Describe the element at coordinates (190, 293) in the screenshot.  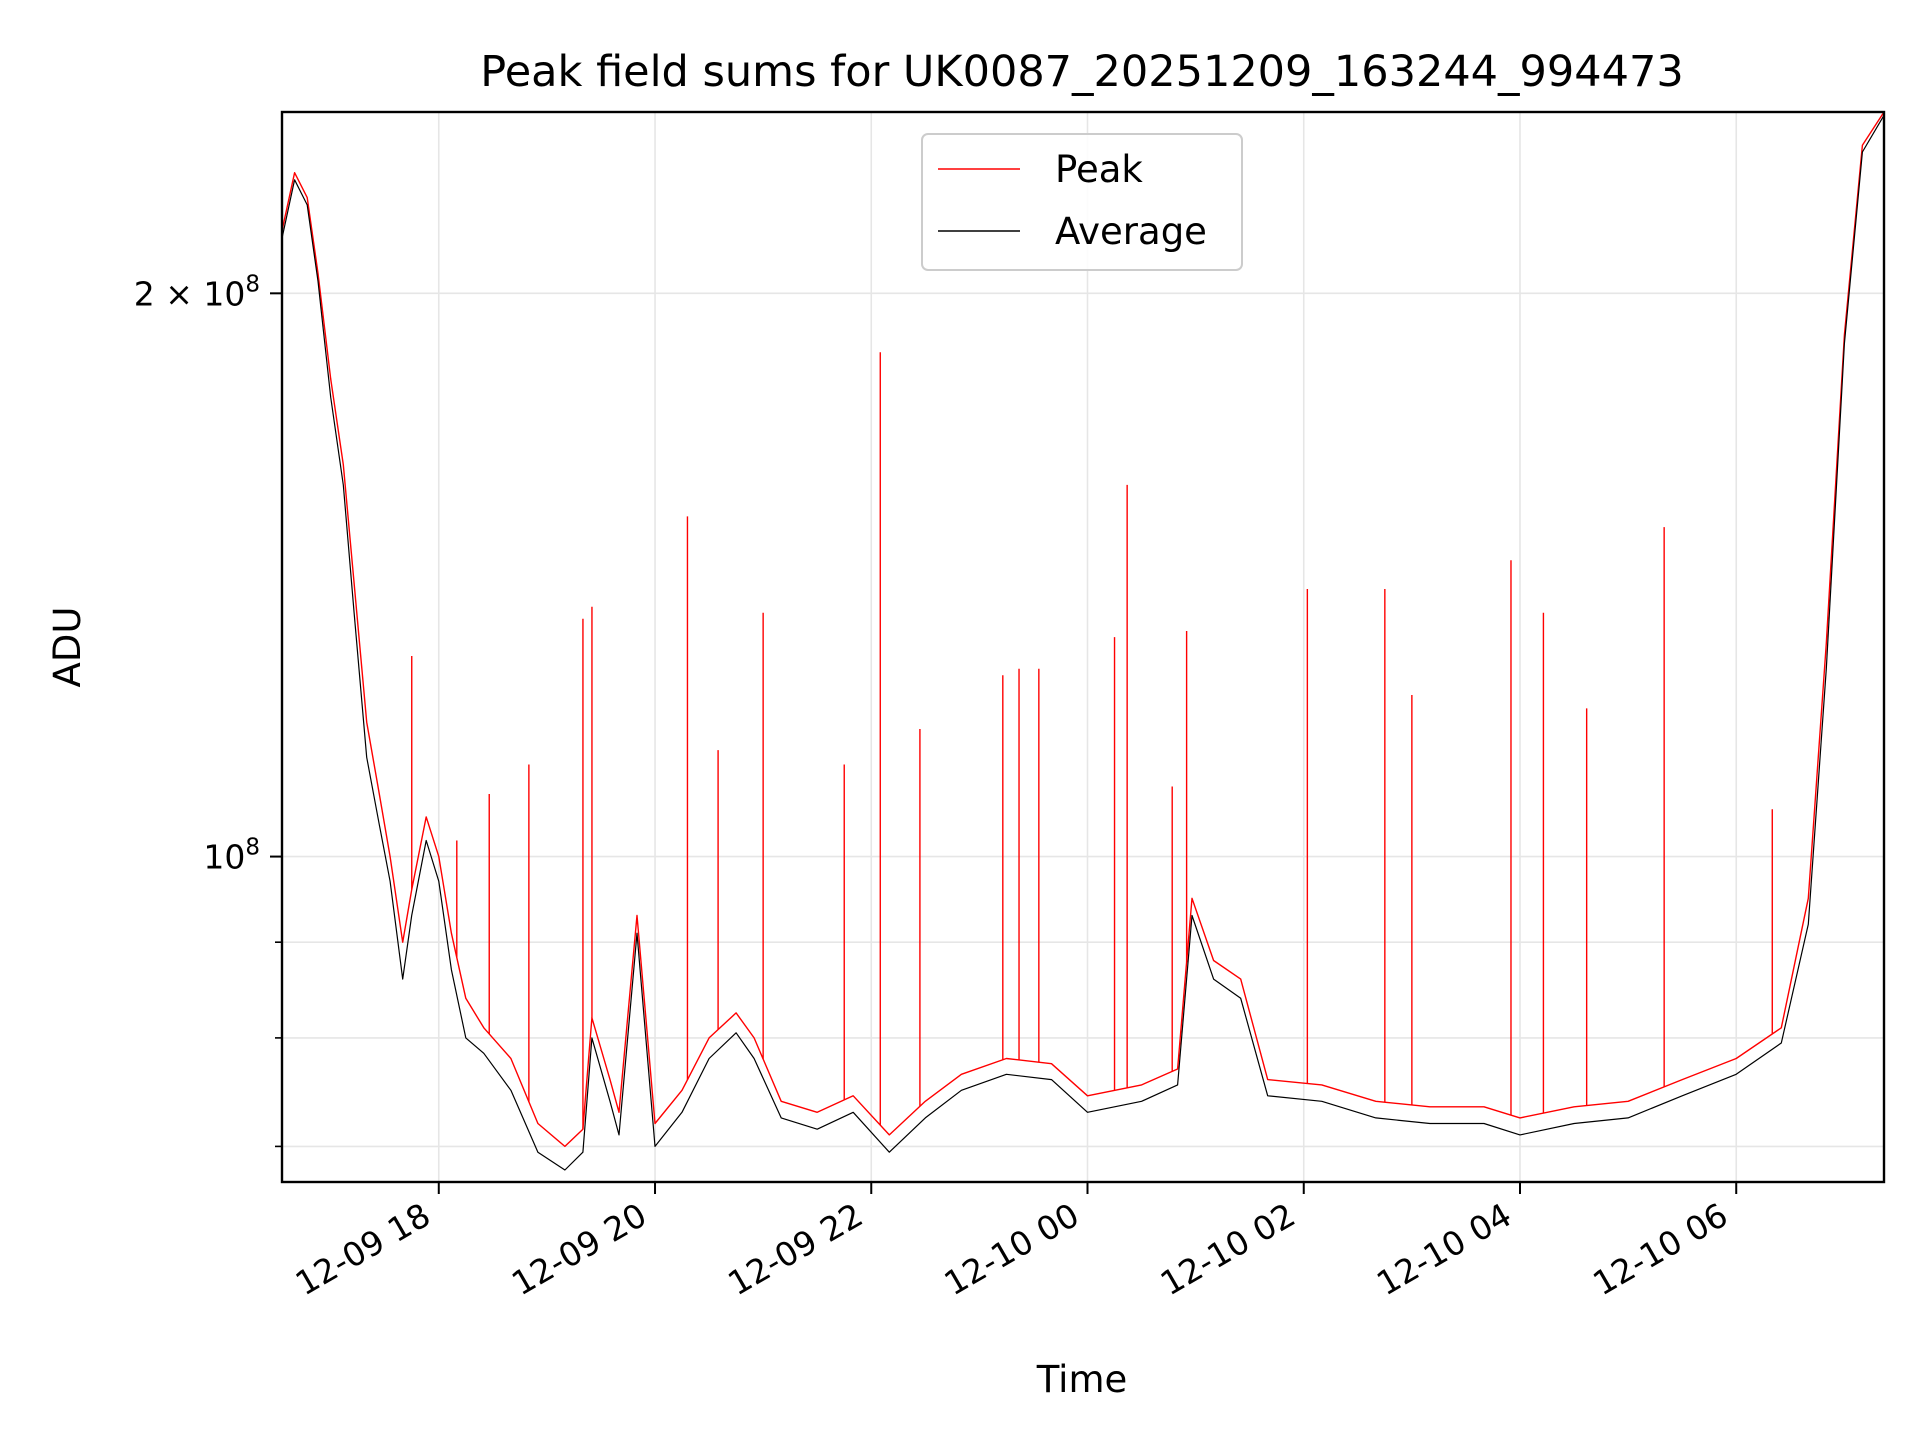
I see `y-tick-label-base: 2 × 10` at that location.